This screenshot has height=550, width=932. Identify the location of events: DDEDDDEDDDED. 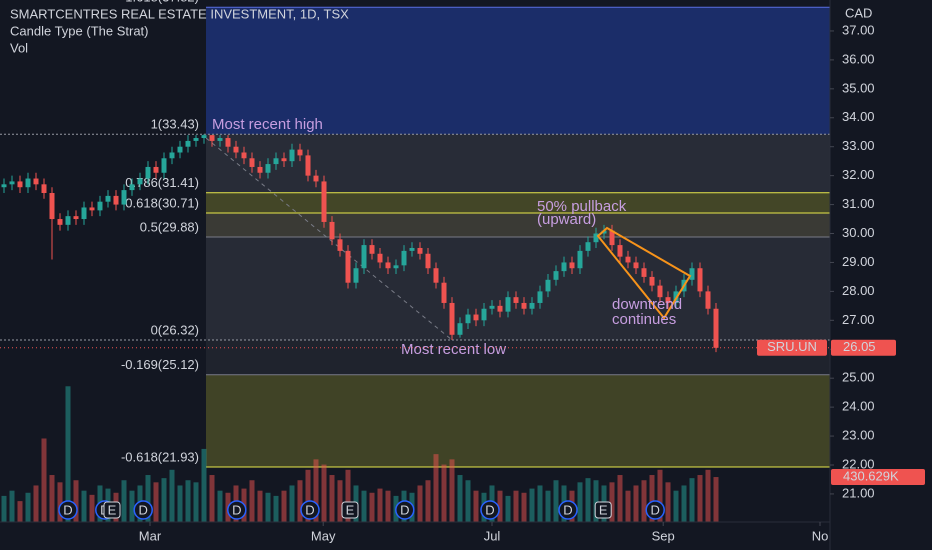
(361, 510).